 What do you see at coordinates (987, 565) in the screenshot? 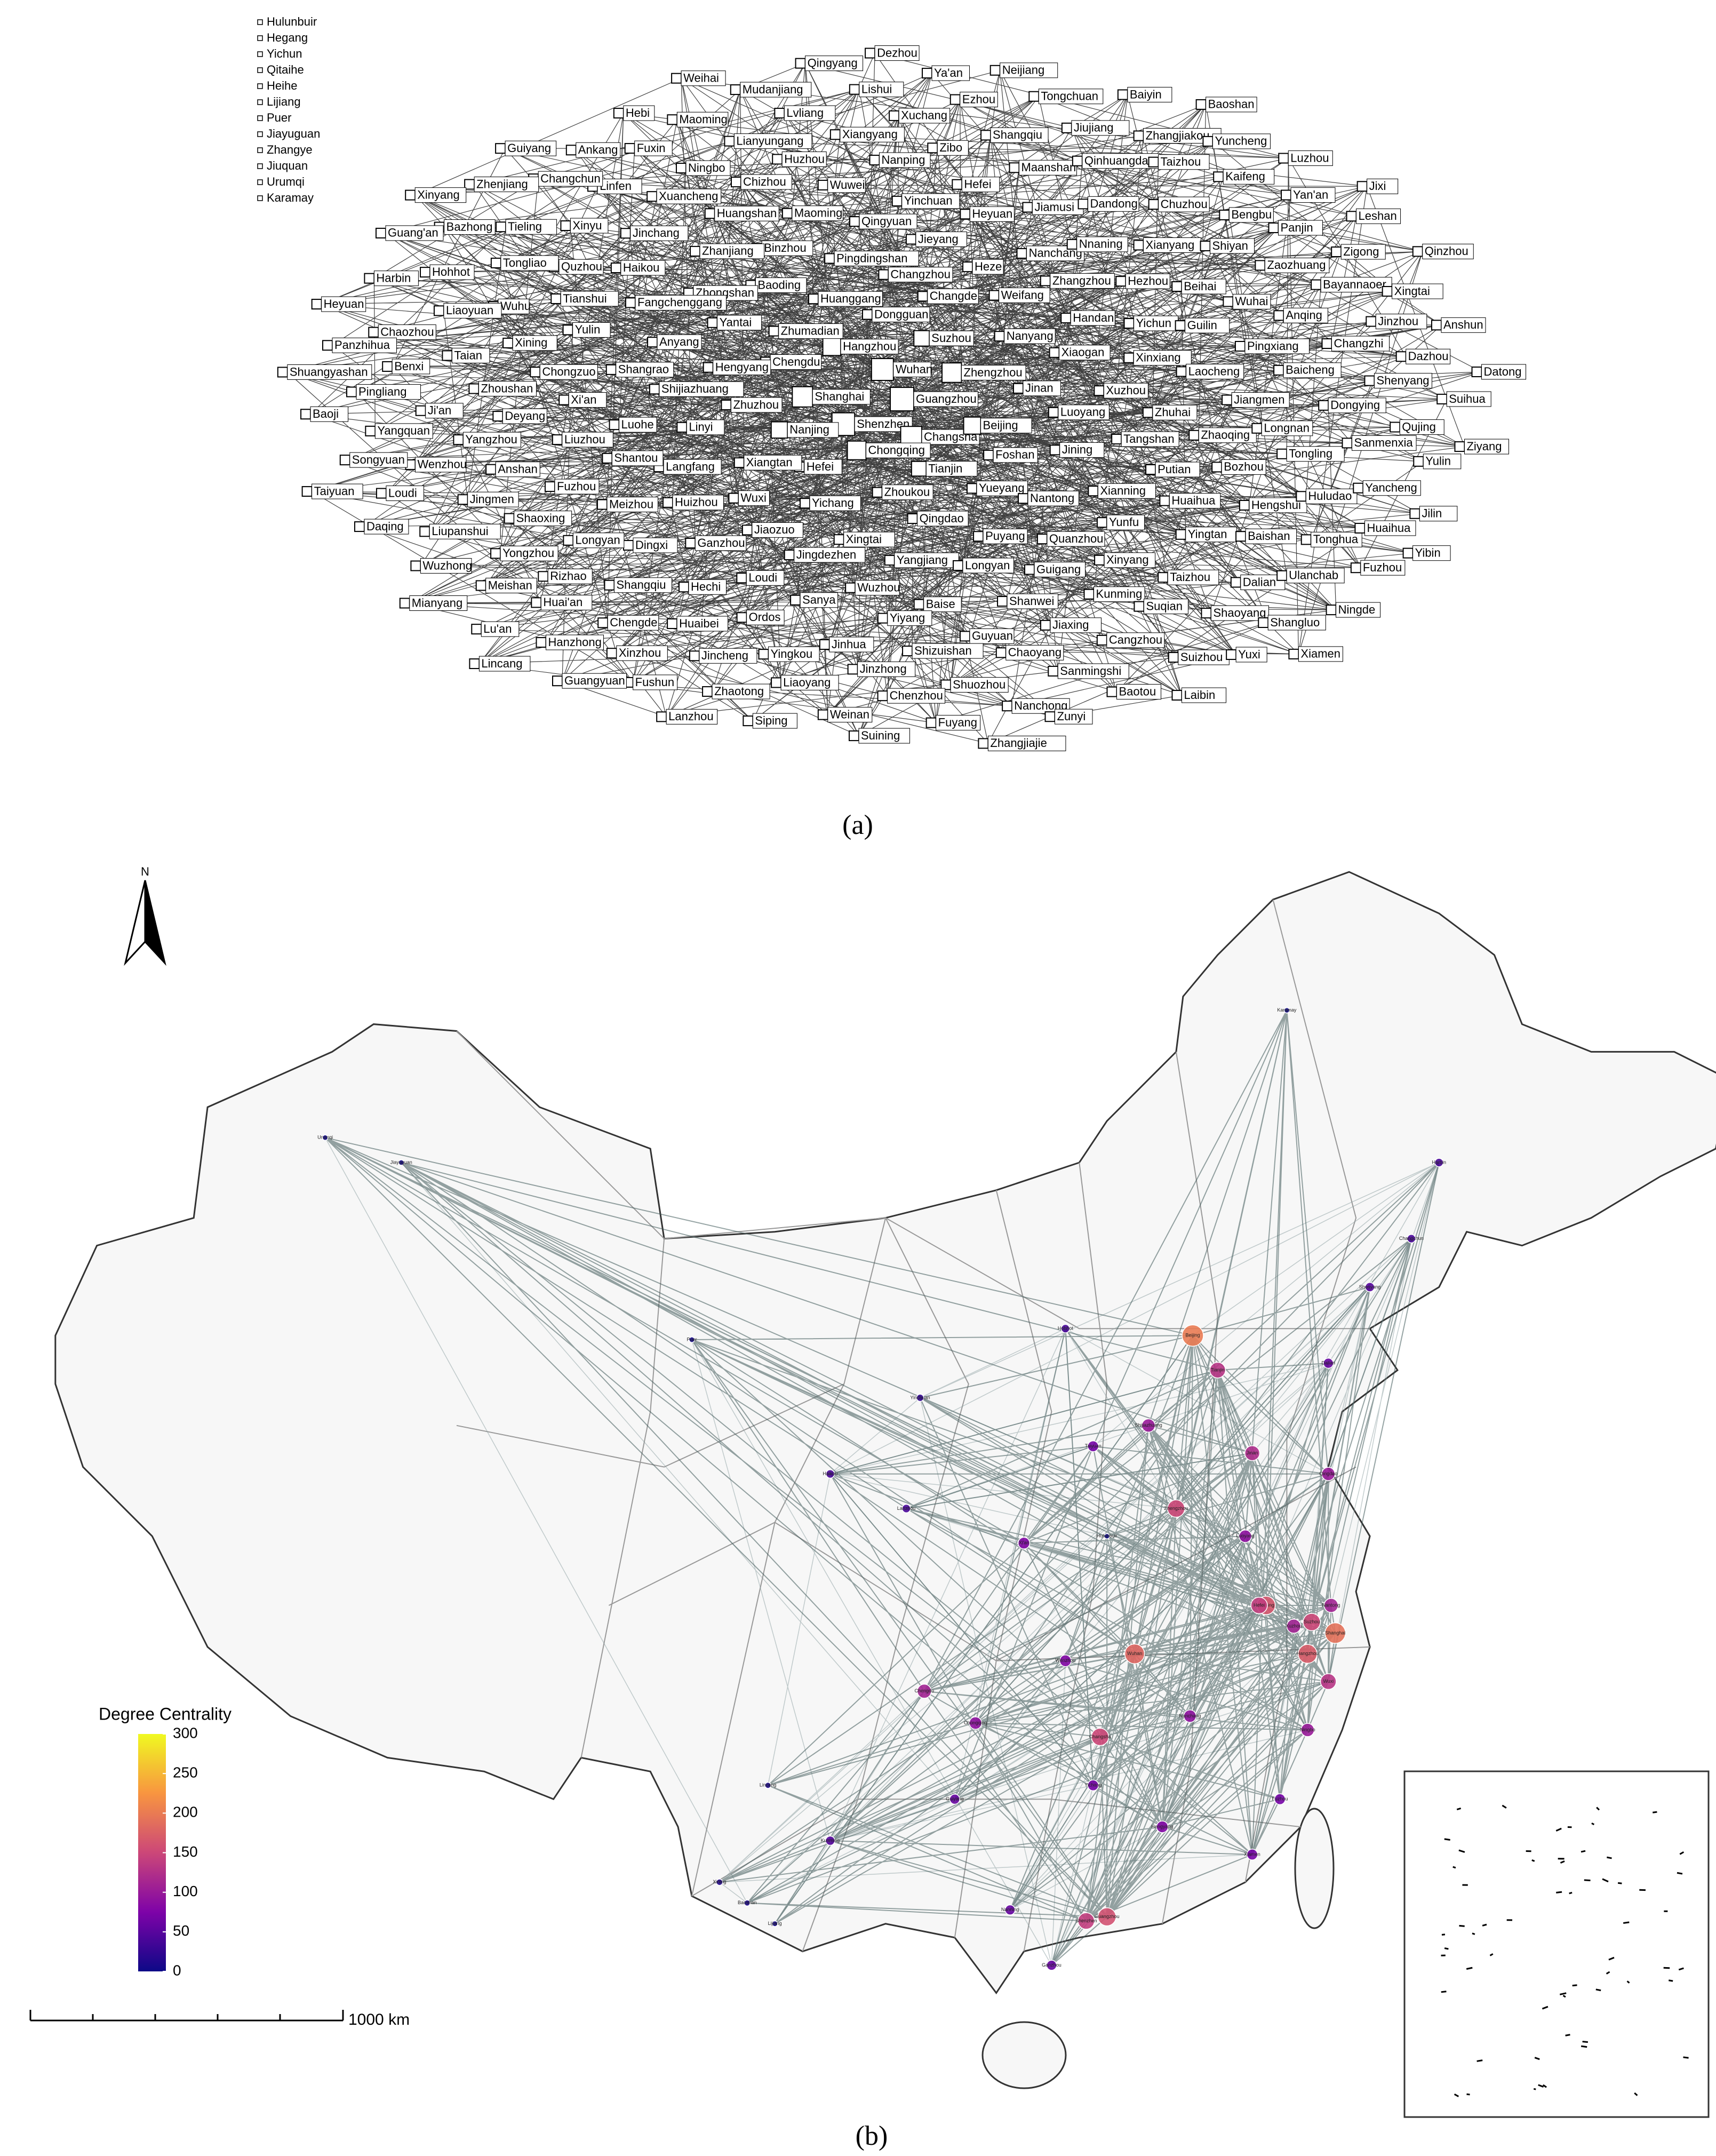
I see `node-label: Longyan` at bounding box center [987, 565].